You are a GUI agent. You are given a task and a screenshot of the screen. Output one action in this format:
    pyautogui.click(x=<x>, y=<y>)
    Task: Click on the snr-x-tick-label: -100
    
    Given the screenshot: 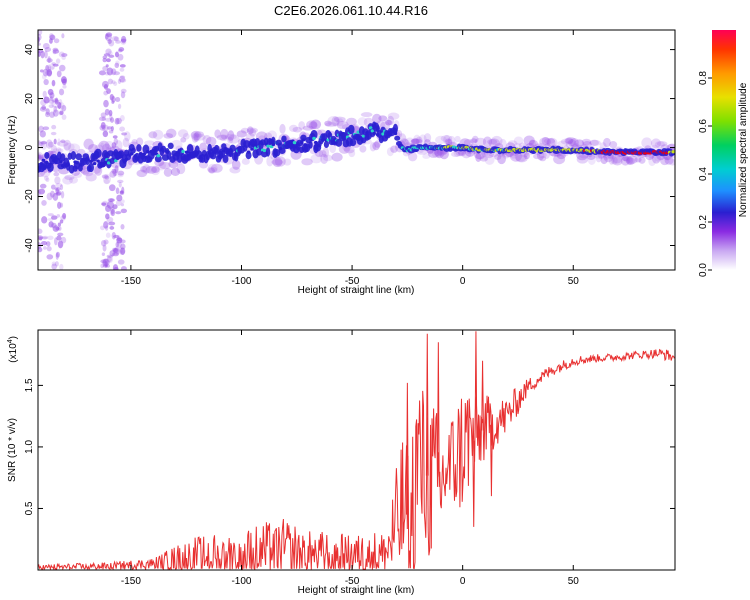 What is the action you would take?
    pyautogui.click(x=241, y=581)
    